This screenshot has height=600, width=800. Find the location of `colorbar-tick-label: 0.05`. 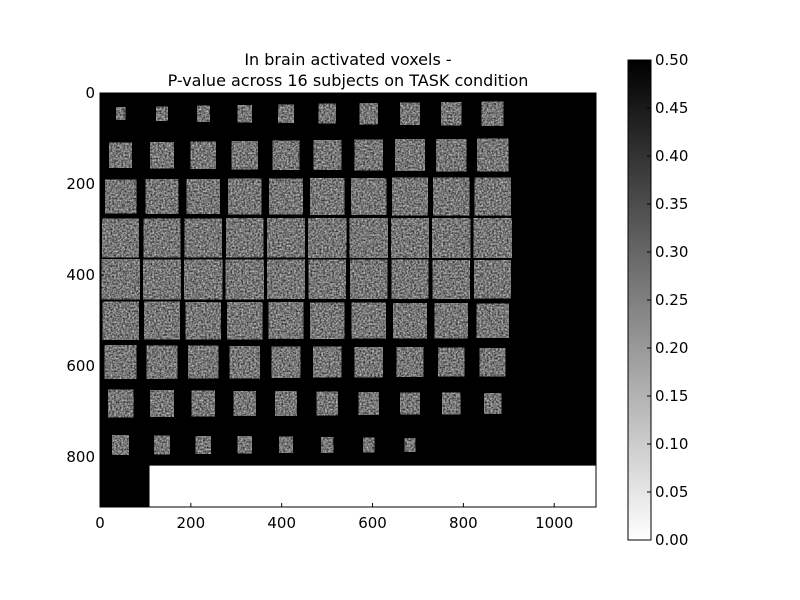

colorbar-tick-label: 0.05 is located at coordinates (671, 492).